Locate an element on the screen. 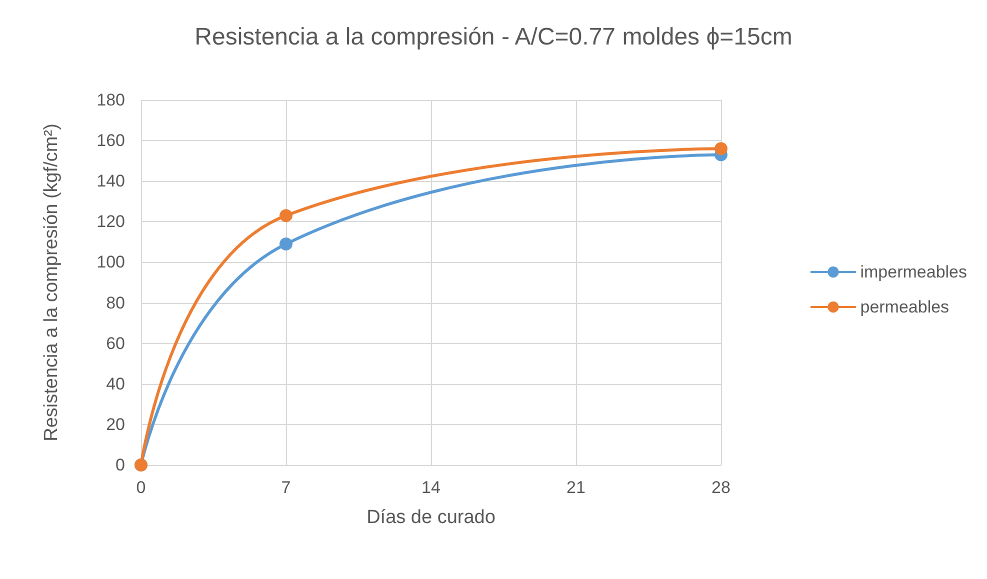 The width and height of the screenshot is (987, 579). y-tick-label: 180 is located at coordinates (110, 100).